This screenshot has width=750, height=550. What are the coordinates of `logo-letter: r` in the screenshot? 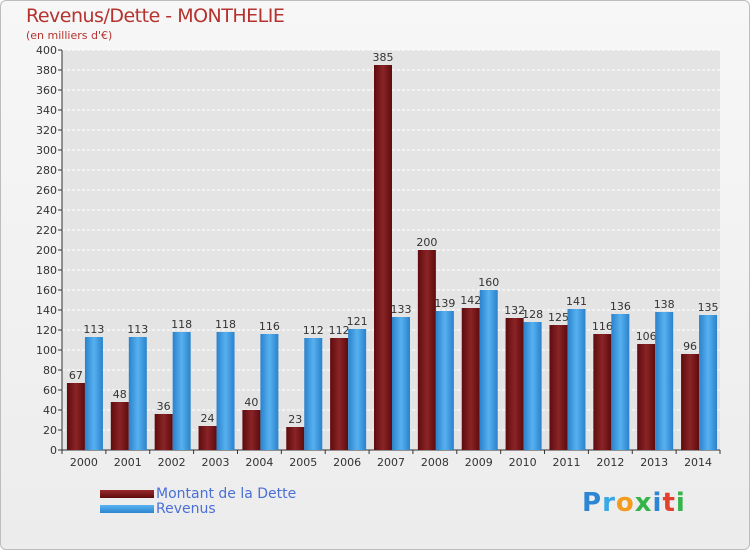 It's located at (609, 503).